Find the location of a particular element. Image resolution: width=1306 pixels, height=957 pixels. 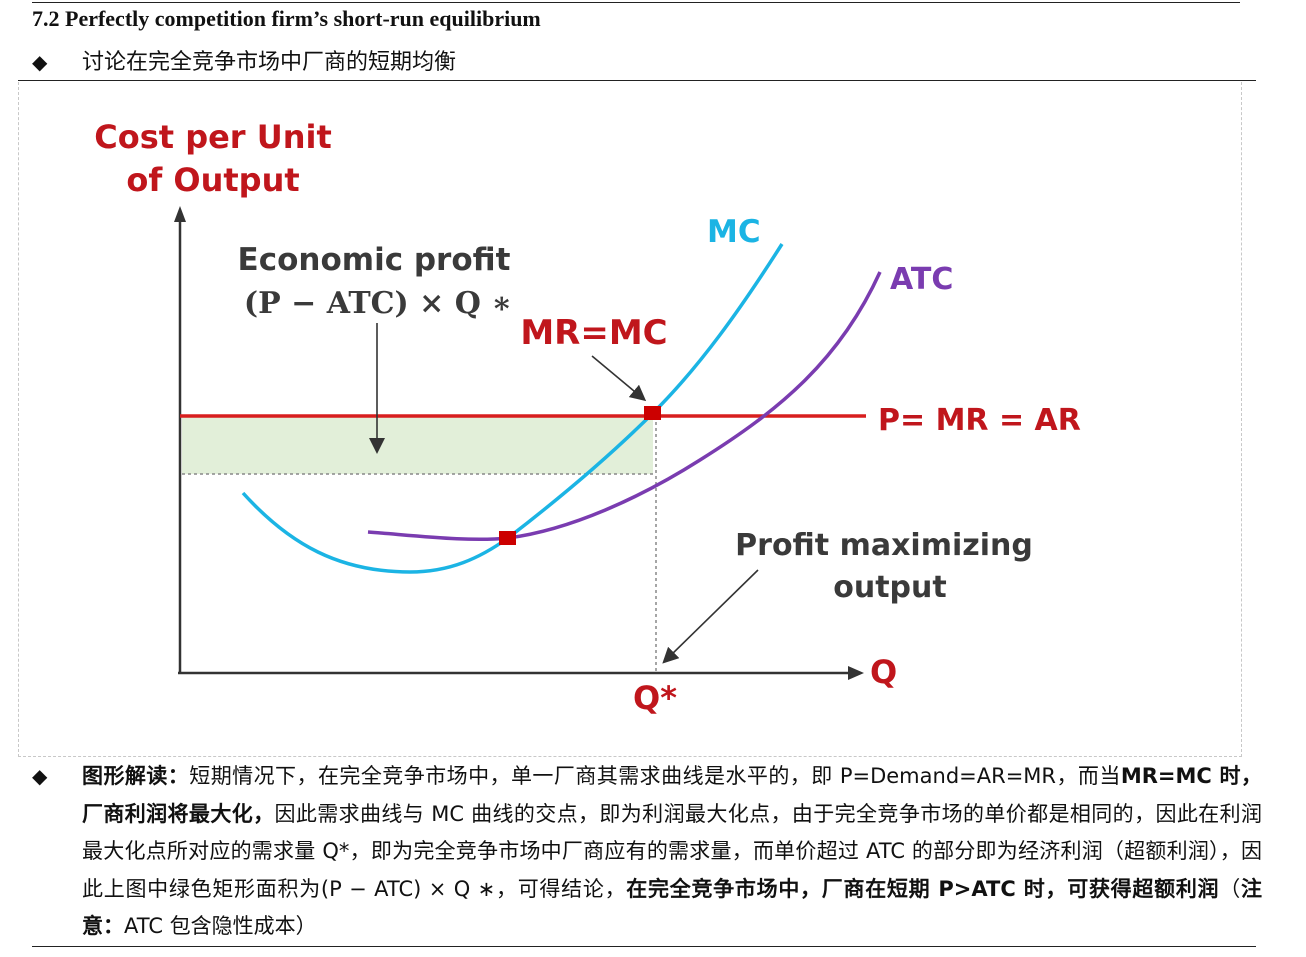

header-rule is located at coordinates (637, 80).